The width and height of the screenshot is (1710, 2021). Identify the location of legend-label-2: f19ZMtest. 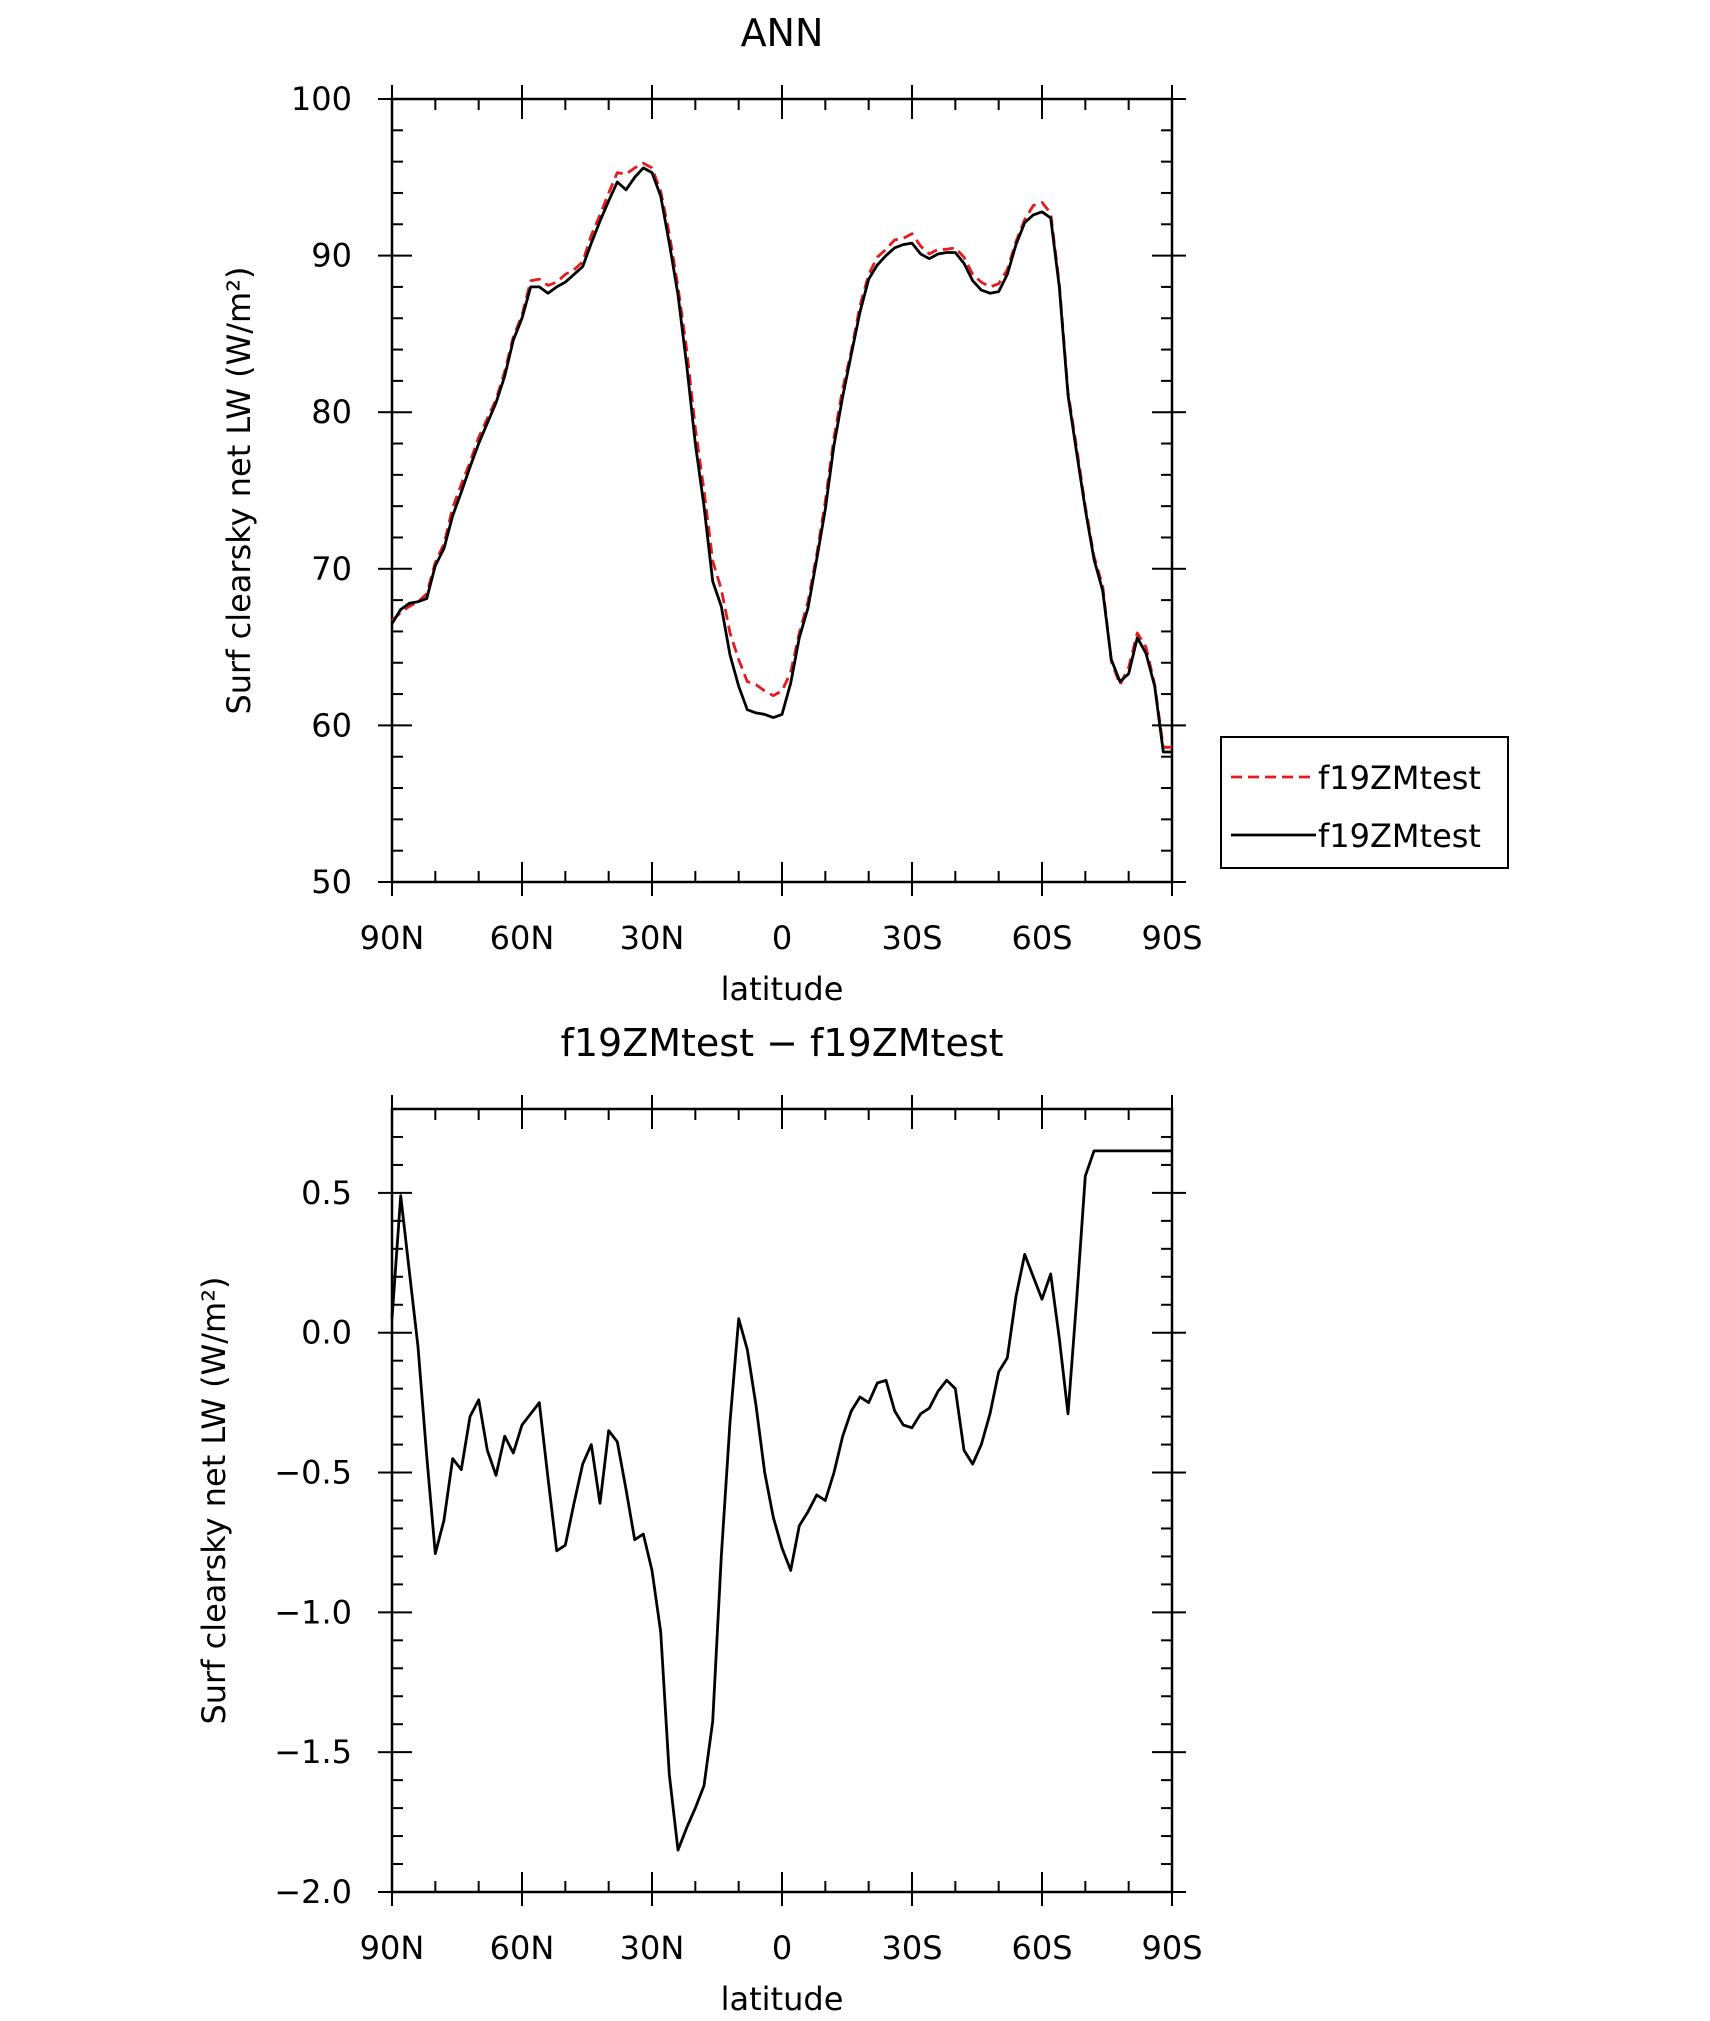
(1399, 836).